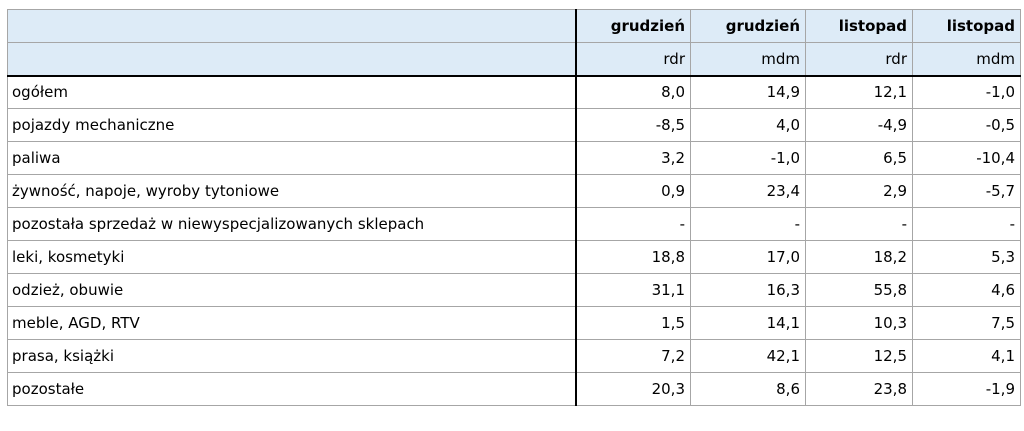 The image size is (1024, 431). Describe the element at coordinates (966, 191) in the screenshot. I see `cell-value: -5,7` at that location.